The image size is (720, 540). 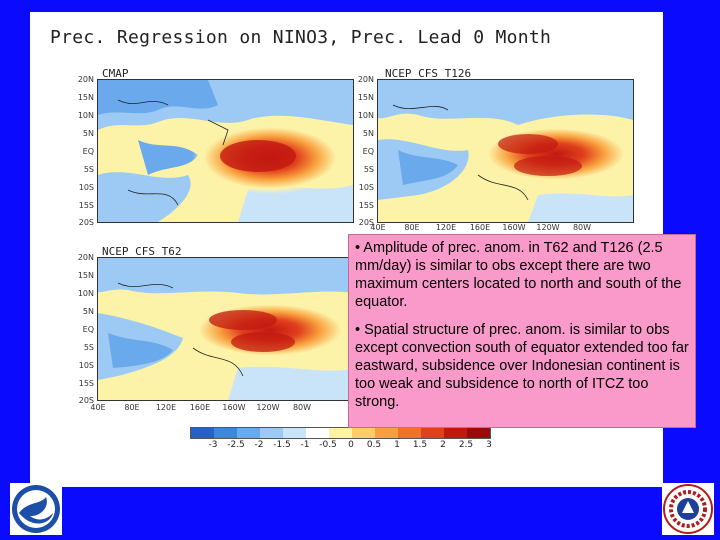 I want to click on colorbar-tick: 3, so click(x=489, y=445).